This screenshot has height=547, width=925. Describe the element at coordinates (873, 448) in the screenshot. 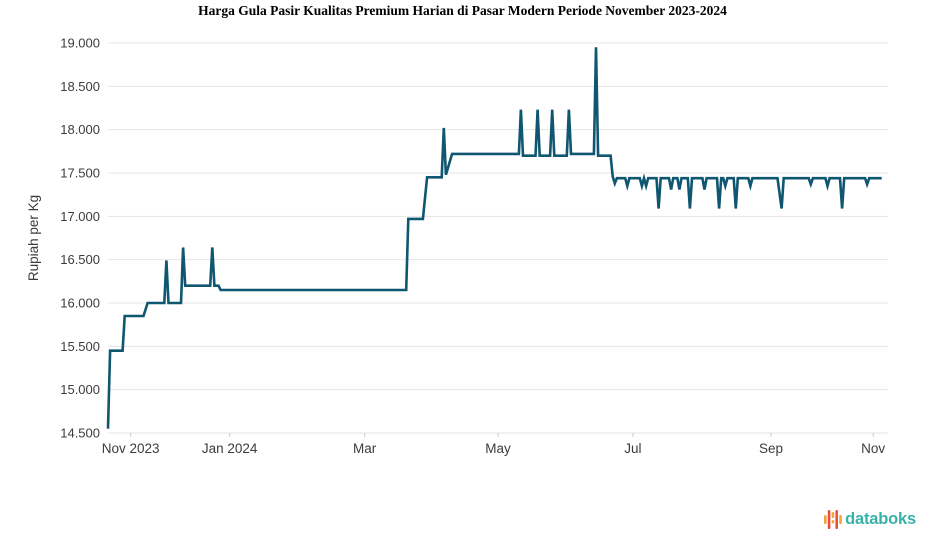

I see `x-tick-label: Nov` at that location.